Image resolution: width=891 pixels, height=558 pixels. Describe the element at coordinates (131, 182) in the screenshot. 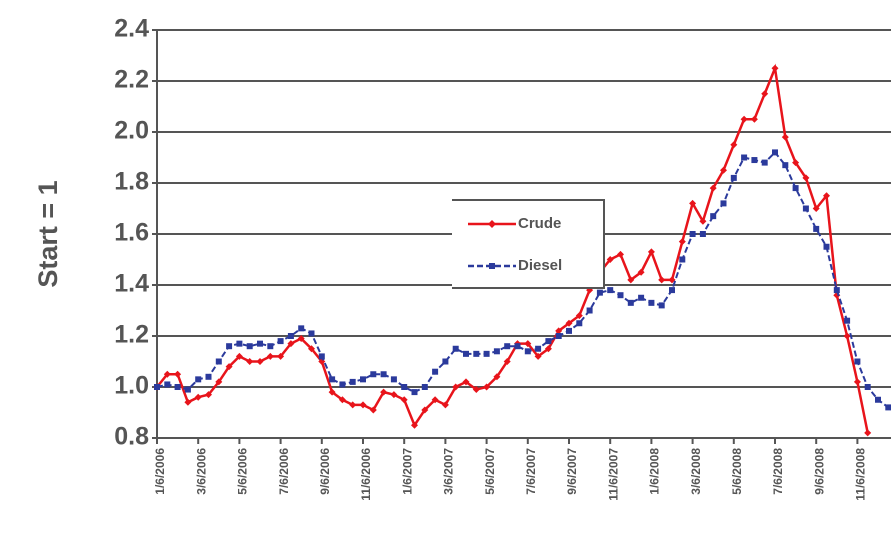

I see `y-tick-label: 1.8` at that location.